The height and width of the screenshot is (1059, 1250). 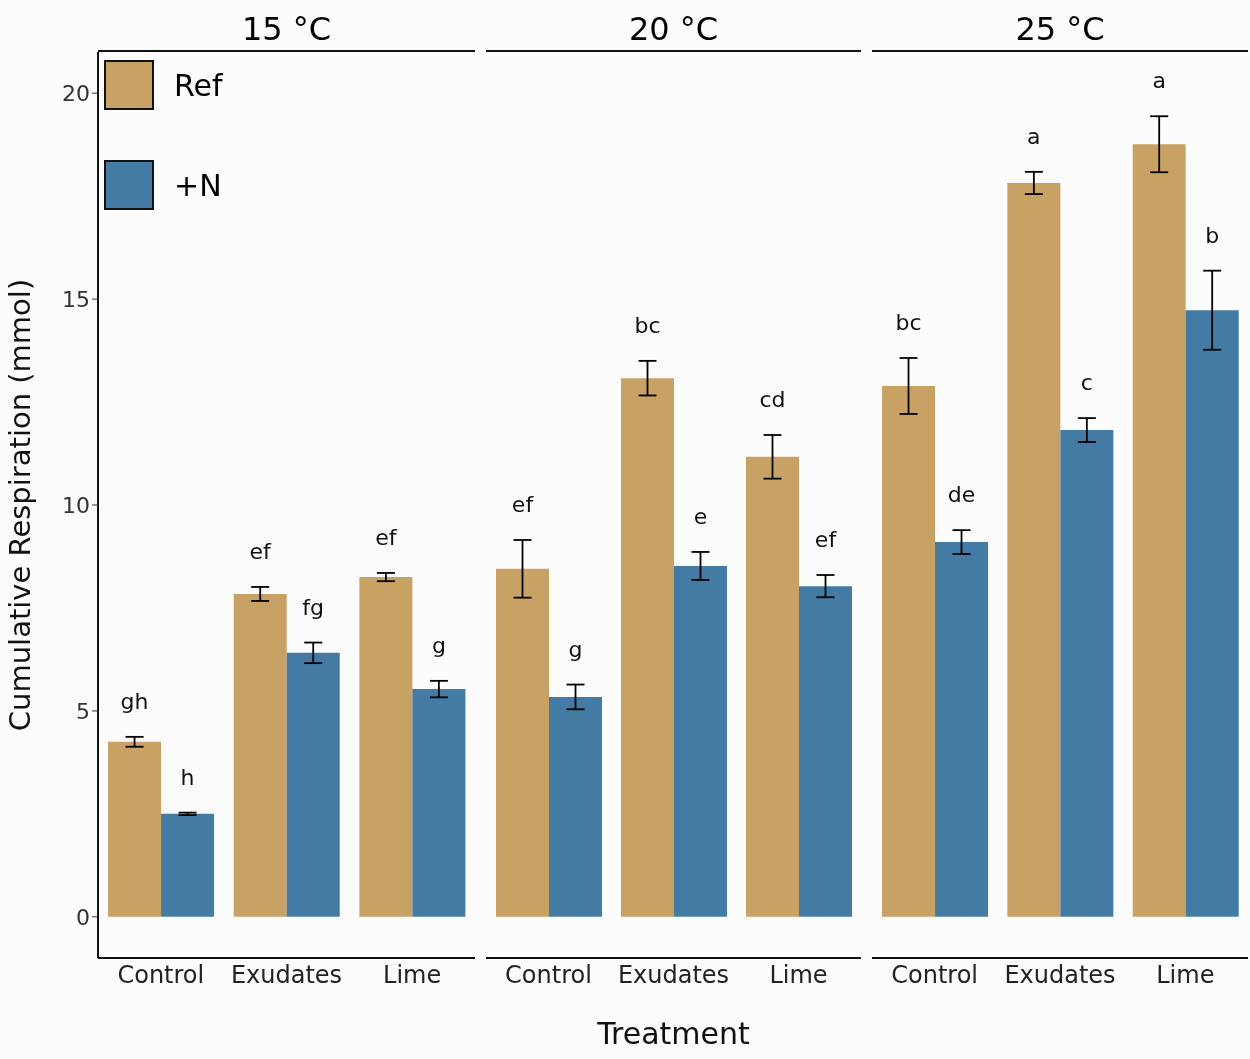 I want to click on data-label: h, so click(x=187, y=777).